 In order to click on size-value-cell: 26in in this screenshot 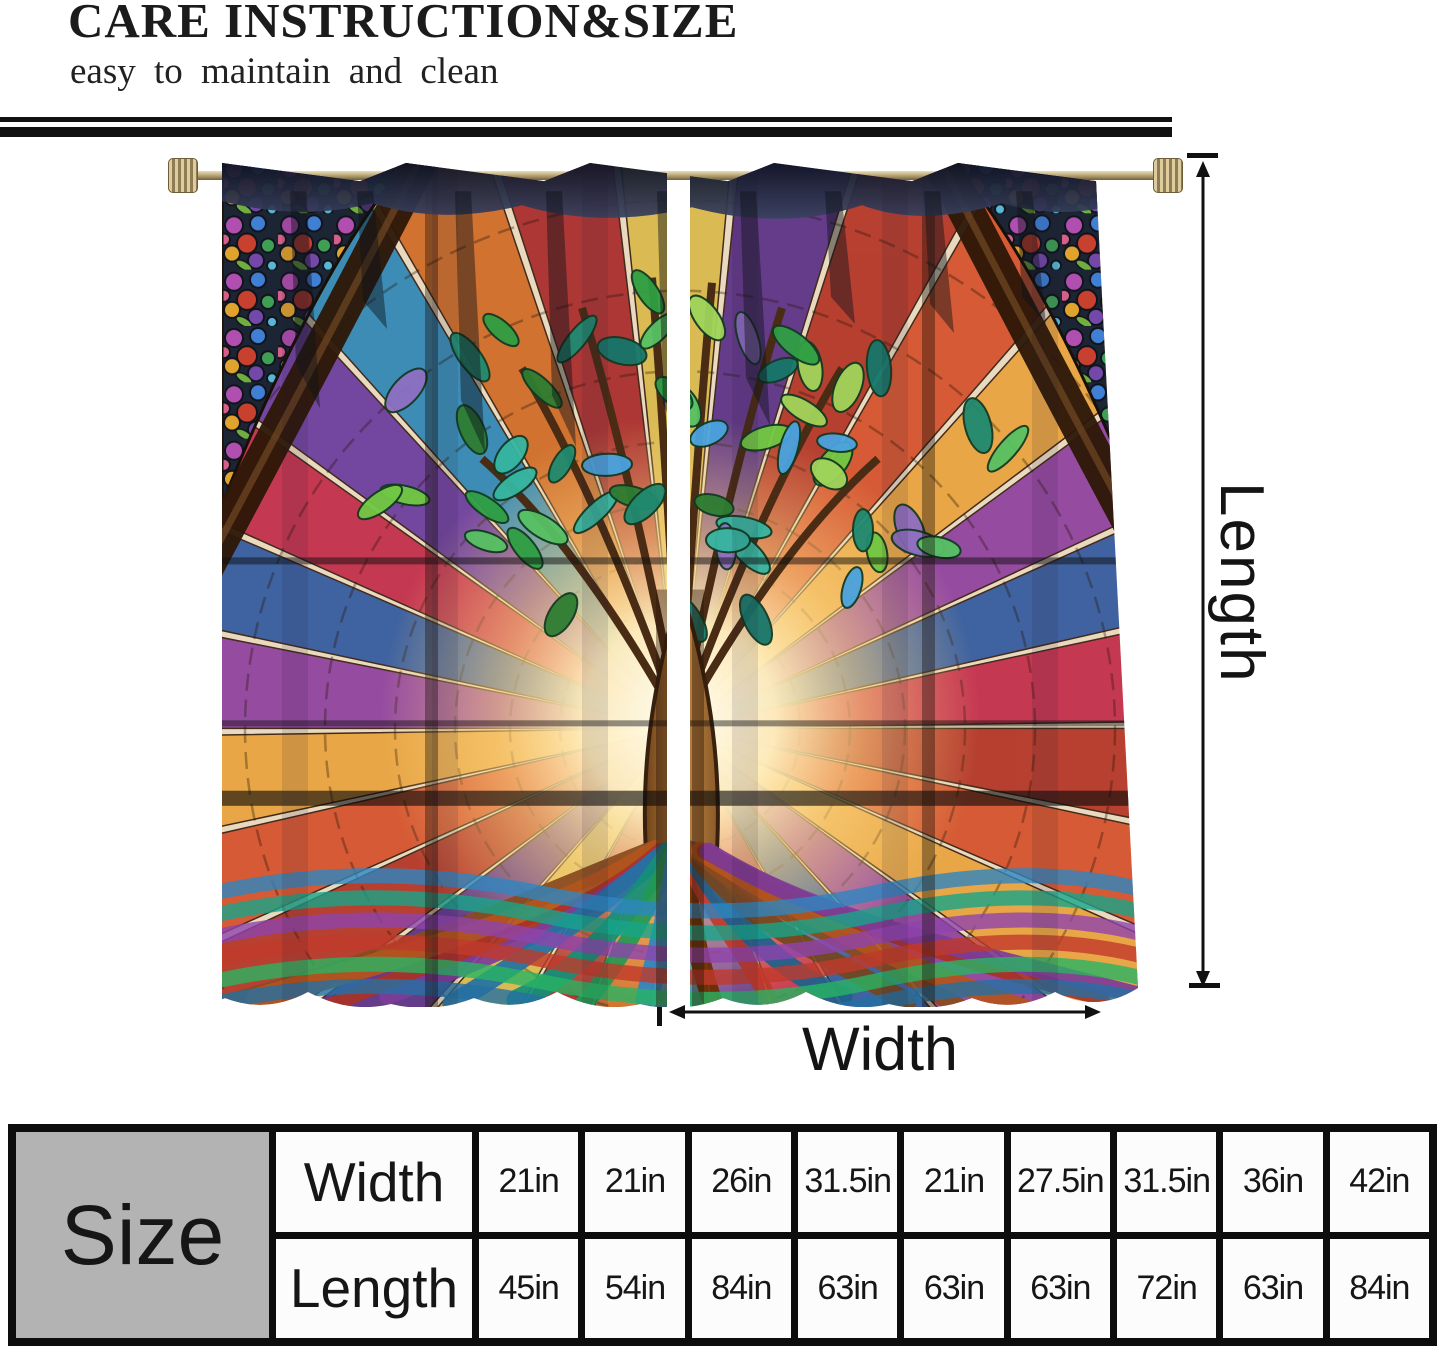, I will do `click(741, 1182)`.